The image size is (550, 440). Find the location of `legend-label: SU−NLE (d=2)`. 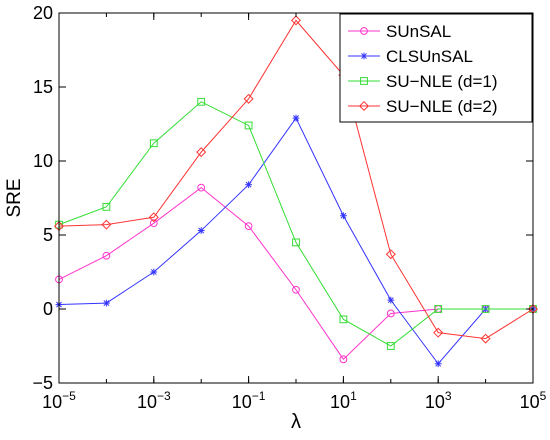

legend-label: SU−NLE (d=2) is located at coordinates (442, 106).